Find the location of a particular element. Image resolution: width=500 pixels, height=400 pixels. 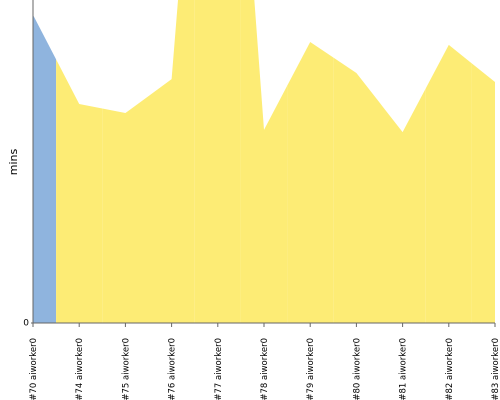

x-tick-label: #80 aiworker0 is located at coordinates (357, 369).